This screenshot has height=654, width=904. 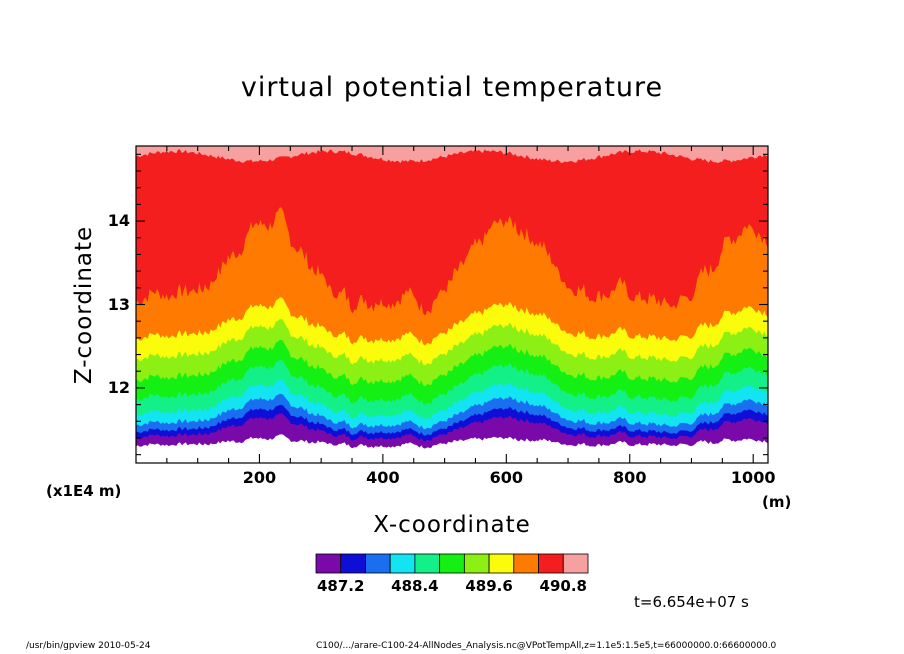 What do you see at coordinates (340, 586) in the screenshot?
I see `colorbar-label: 487.2` at bounding box center [340, 586].